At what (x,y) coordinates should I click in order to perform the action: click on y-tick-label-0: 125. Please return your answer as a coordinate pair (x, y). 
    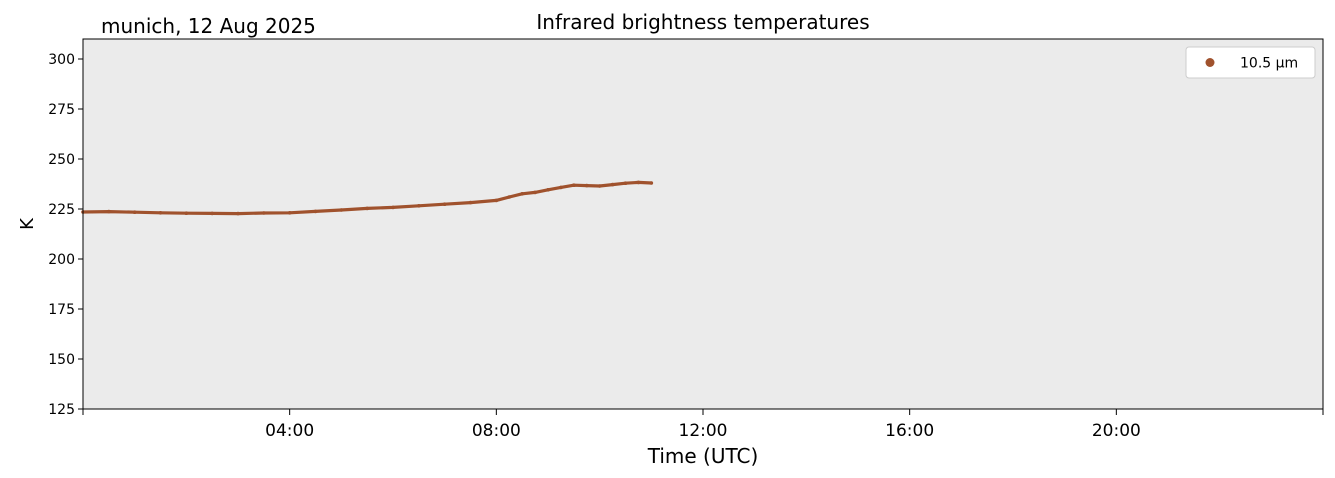
    Looking at the image, I should click on (61, 410).